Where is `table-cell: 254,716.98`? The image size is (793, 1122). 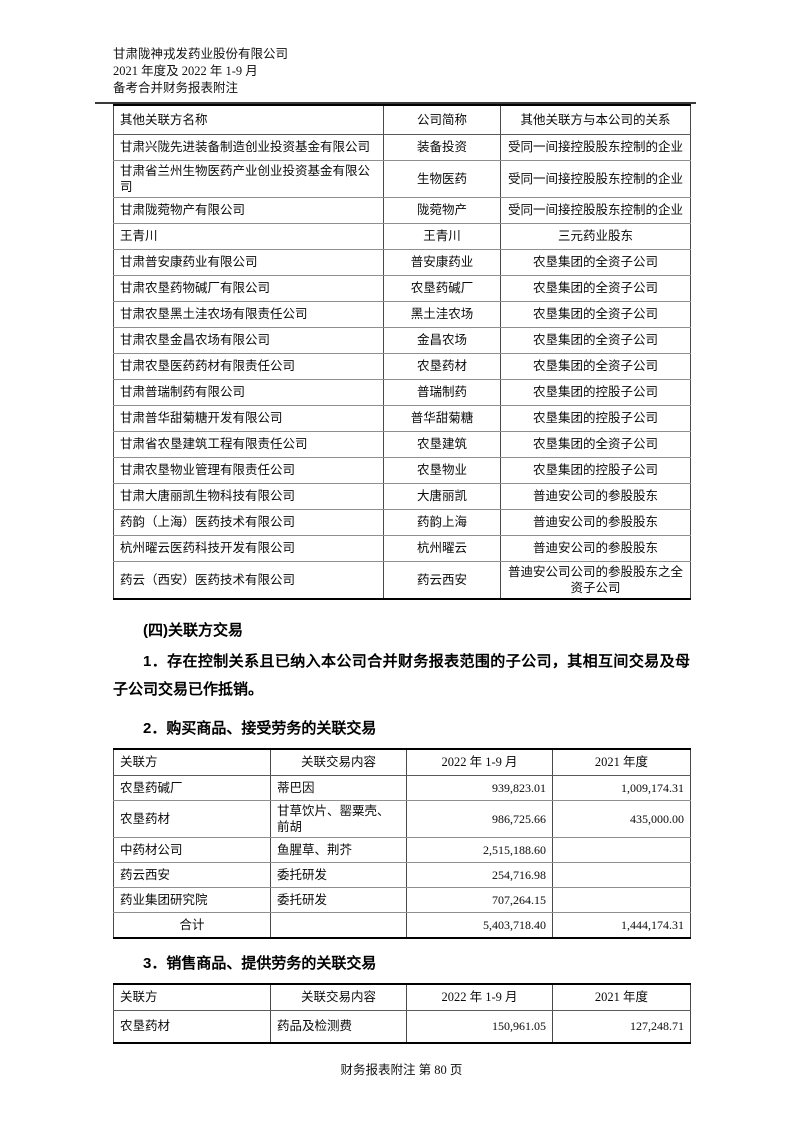 table-cell: 254,716.98 is located at coordinates (479, 875).